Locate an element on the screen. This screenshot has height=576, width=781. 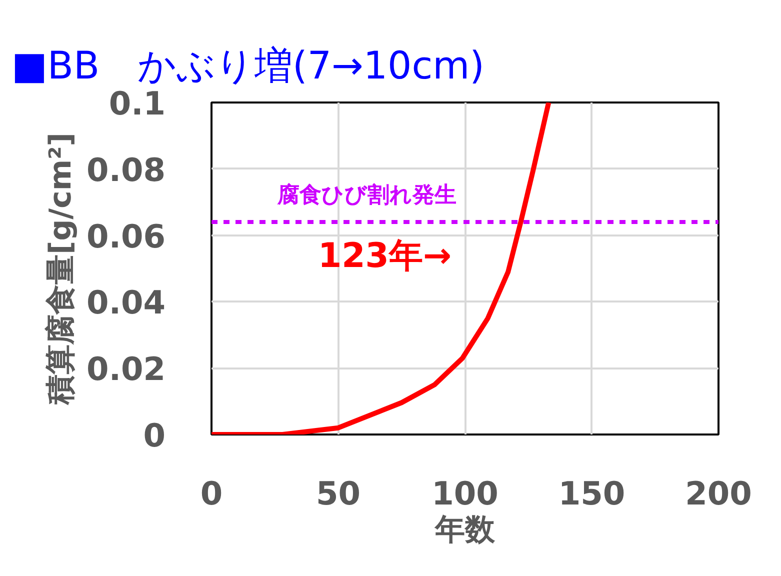
chart-title: ■BB かぶり増(7→10cm) is located at coordinates (248, 66).